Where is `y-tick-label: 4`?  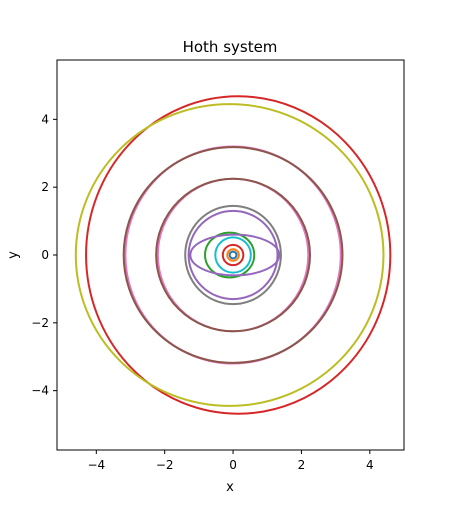 y-tick-label: 4 is located at coordinates (45, 119).